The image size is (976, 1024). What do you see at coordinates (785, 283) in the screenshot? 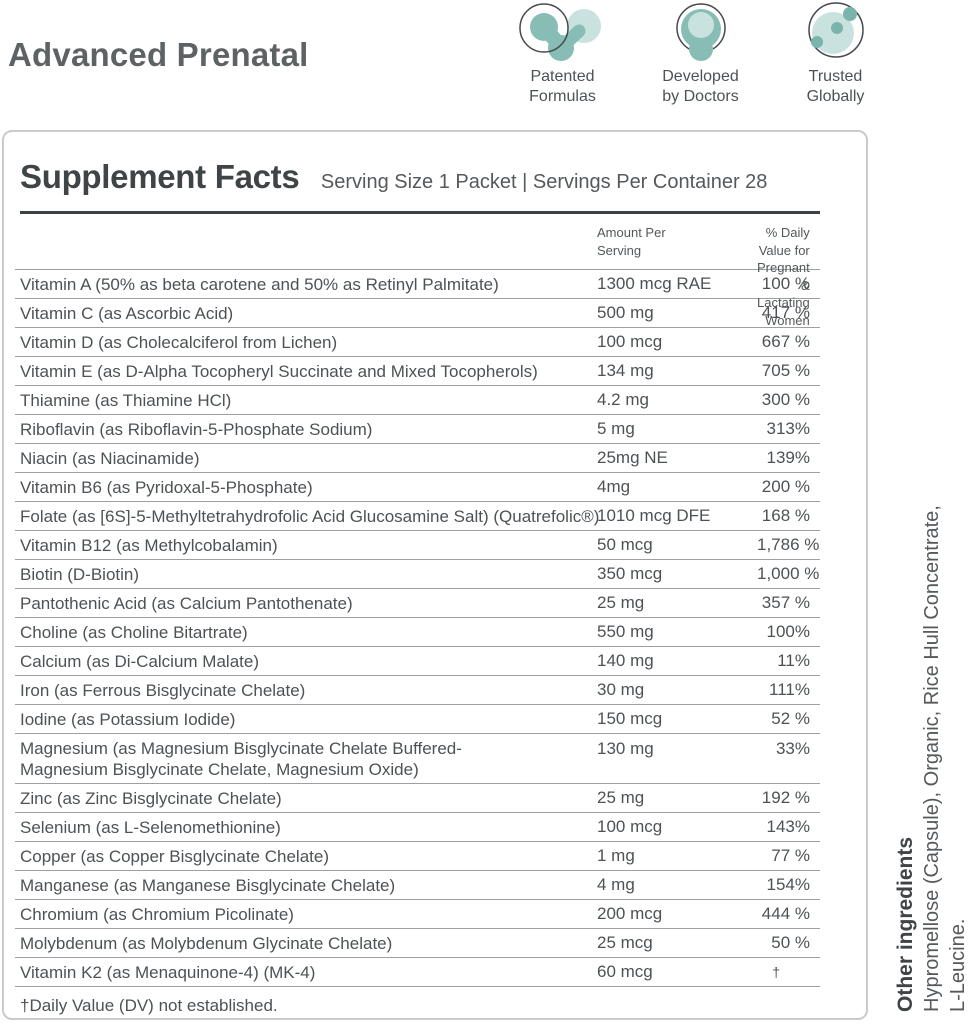
I see `daily-value: 100 %` at bounding box center [785, 283].